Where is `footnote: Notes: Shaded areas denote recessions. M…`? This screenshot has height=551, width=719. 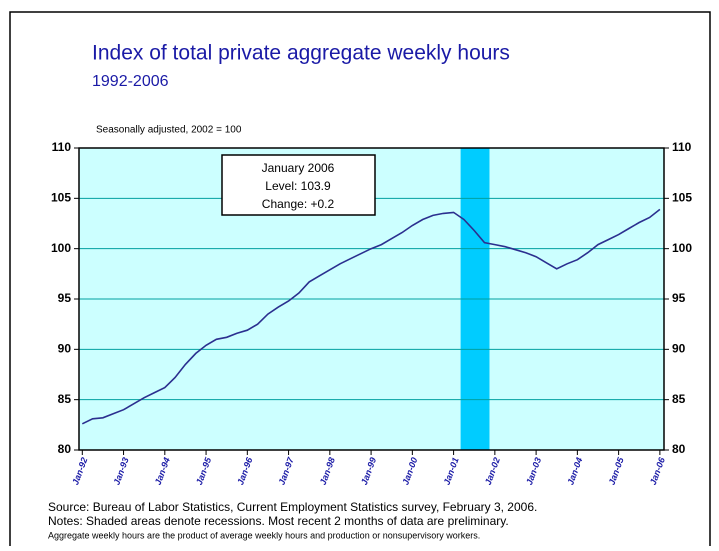
footnote: Notes: Shaded areas denote recessions. M… is located at coordinates (278, 521).